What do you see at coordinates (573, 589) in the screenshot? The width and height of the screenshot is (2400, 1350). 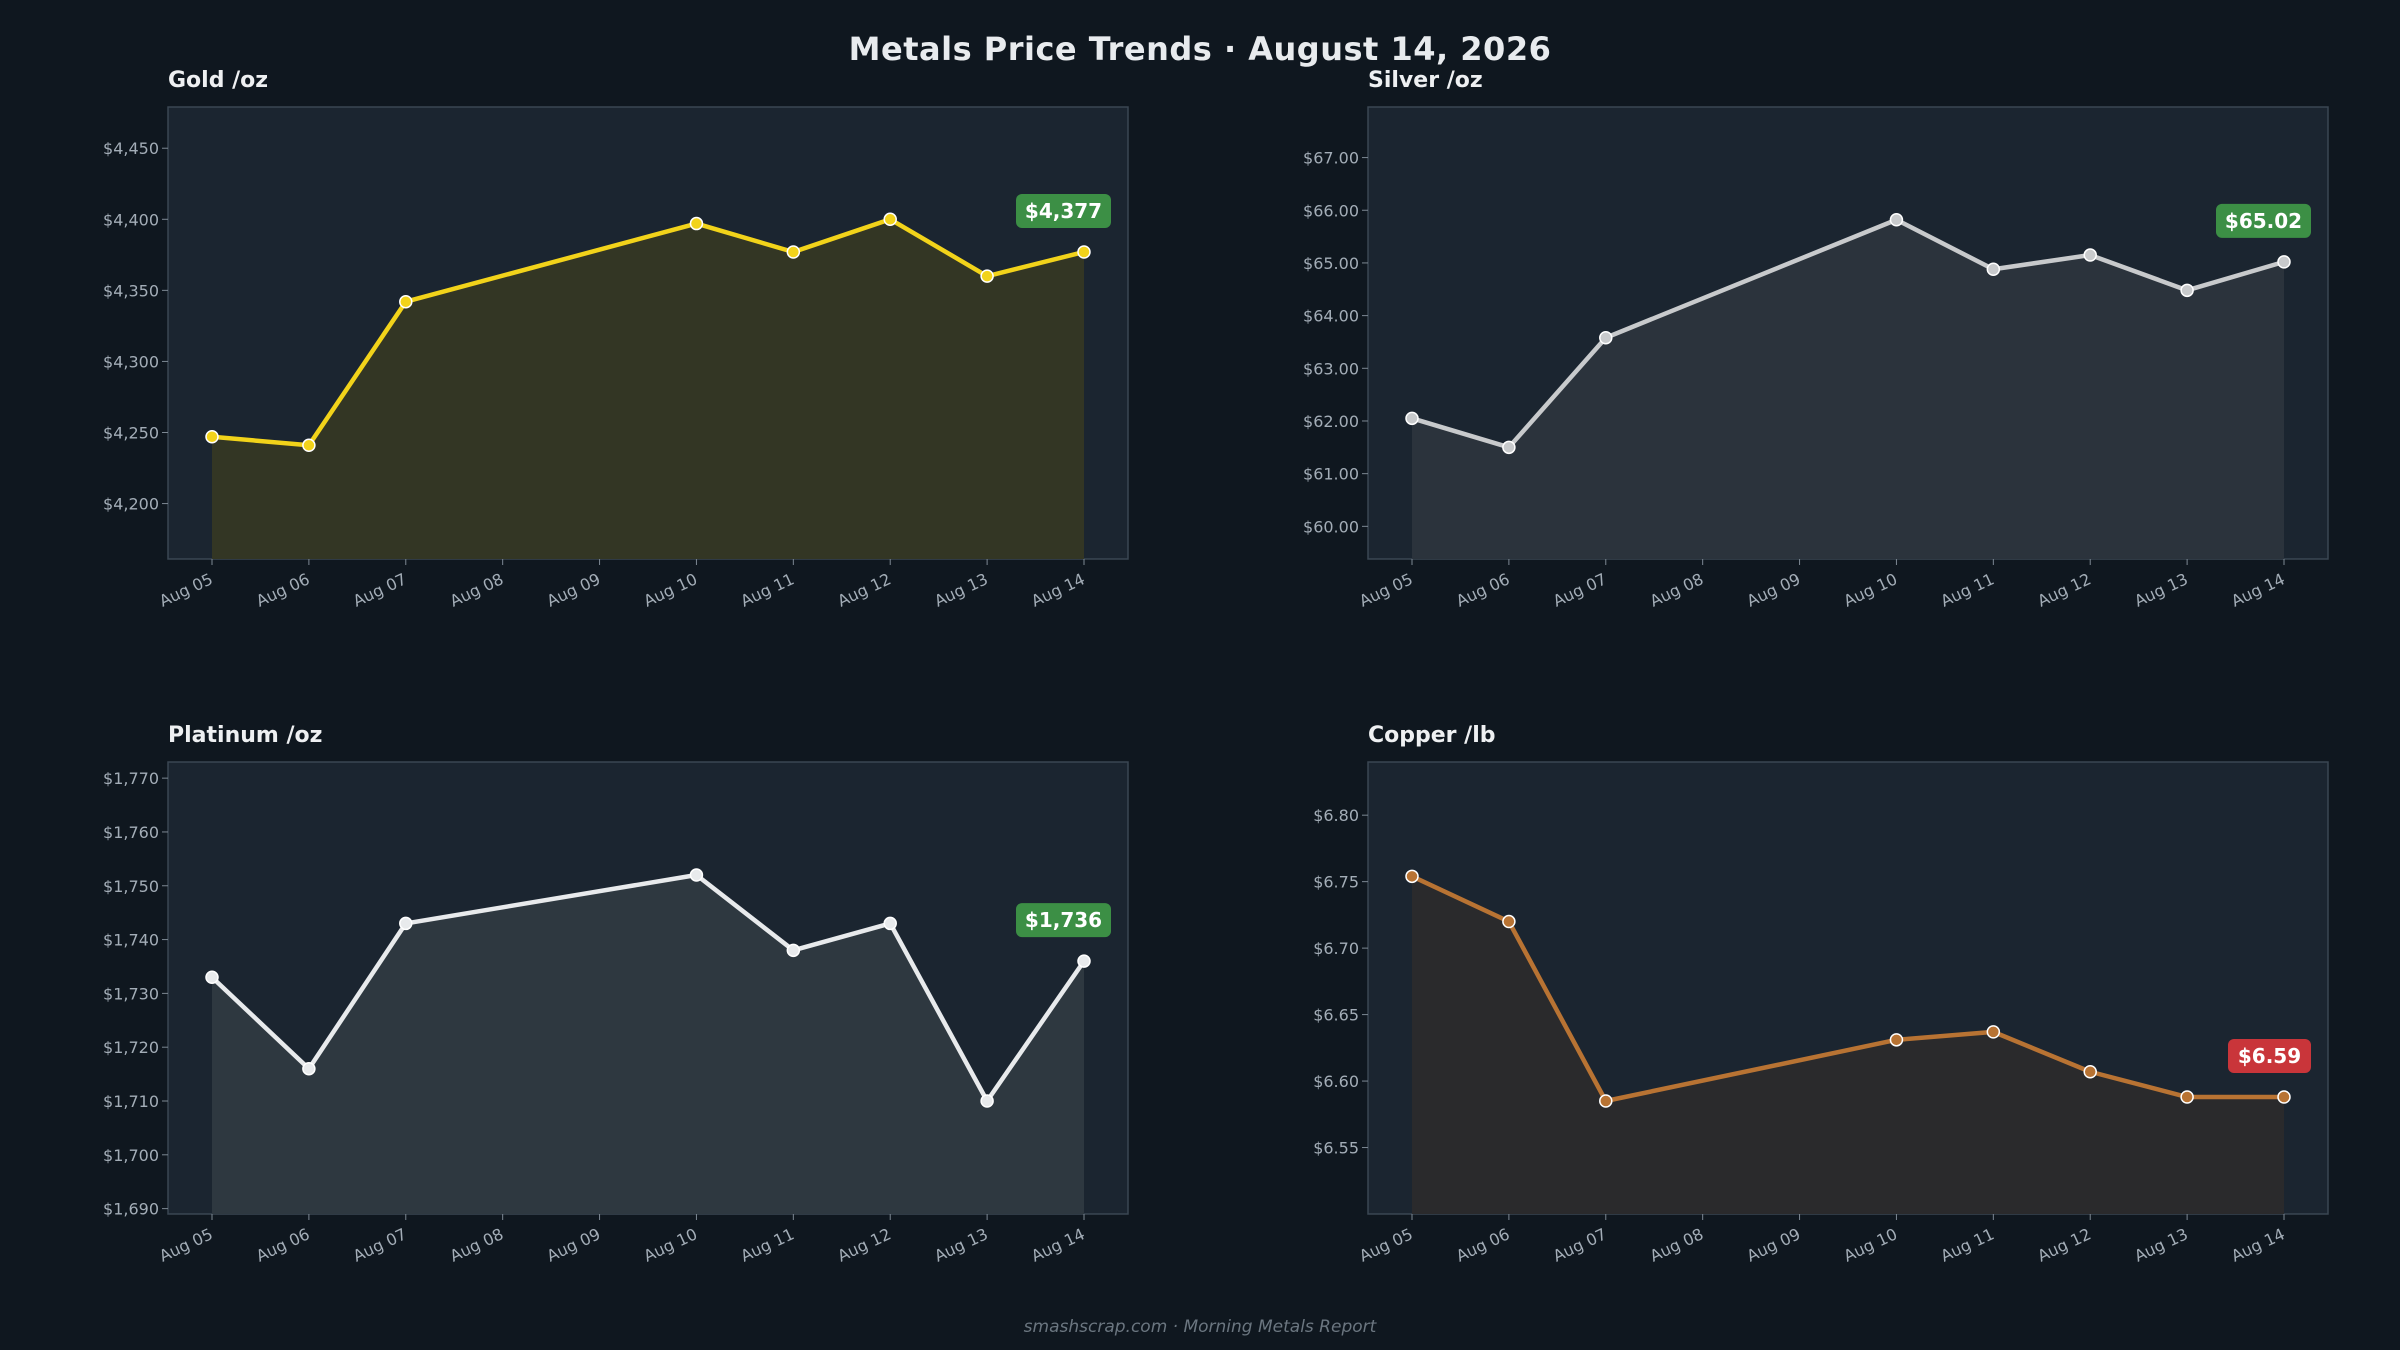 I see `gold-xtick-label: Aug 09` at bounding box center [573, 589].